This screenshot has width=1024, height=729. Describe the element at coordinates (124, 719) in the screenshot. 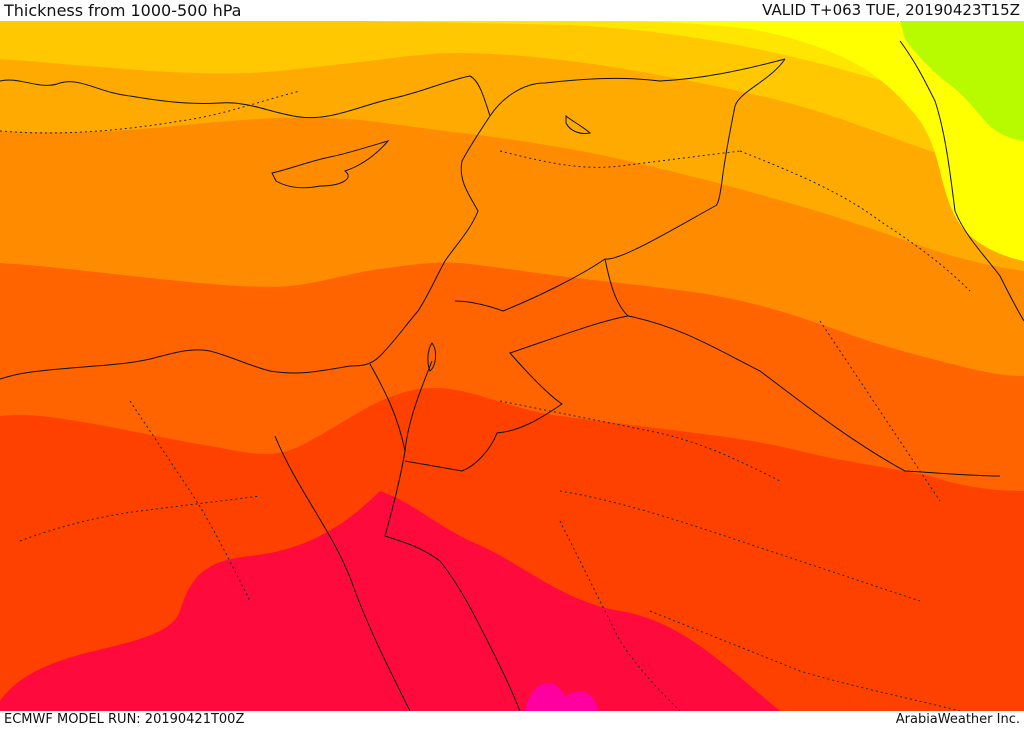

I see `model-run: ECMWF MODEL RUN: 20190421T00Z` at that location.